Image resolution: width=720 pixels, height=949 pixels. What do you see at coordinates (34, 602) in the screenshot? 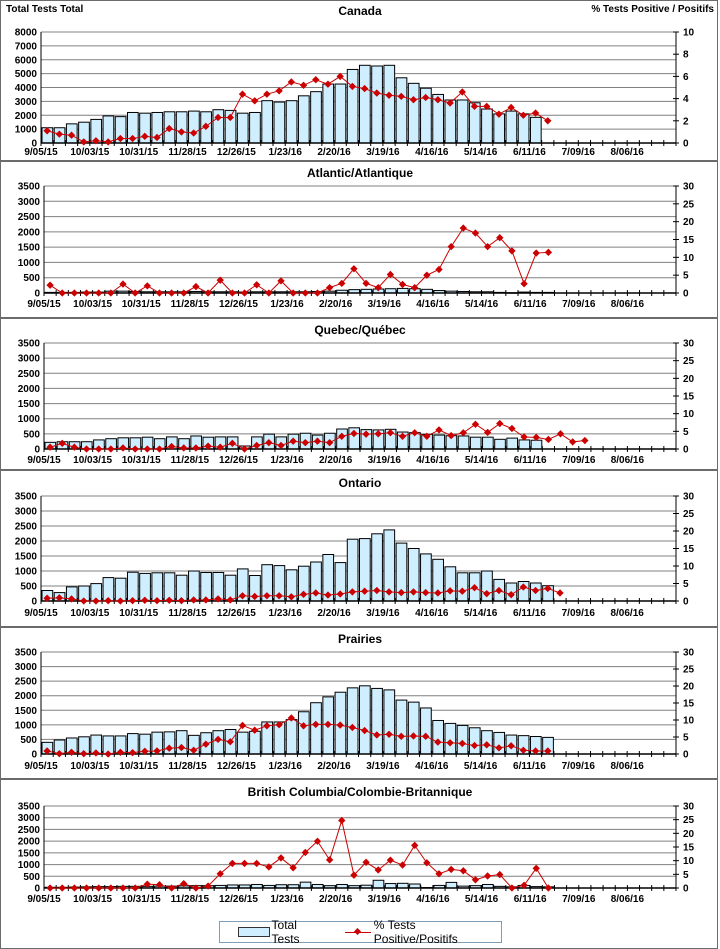
I see `y-tick-label: 0` at bounding box center [34, 602].